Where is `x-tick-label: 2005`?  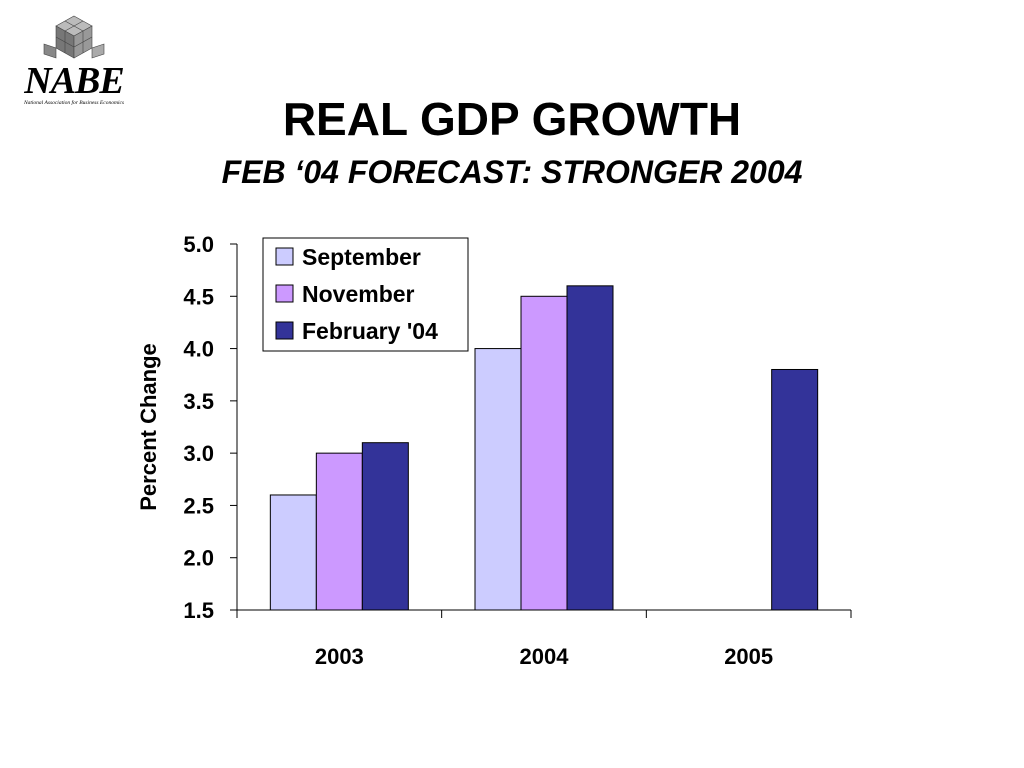
x-tick-label: 2005 is located at coordinates (748, 656).